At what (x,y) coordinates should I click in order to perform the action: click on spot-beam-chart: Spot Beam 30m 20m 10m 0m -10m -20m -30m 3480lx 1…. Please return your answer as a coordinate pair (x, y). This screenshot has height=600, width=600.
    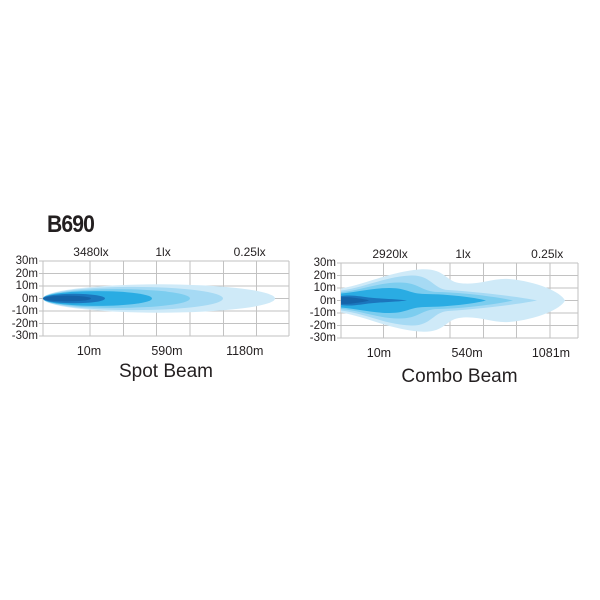
    Looking at the image, I should click on (150, 324).